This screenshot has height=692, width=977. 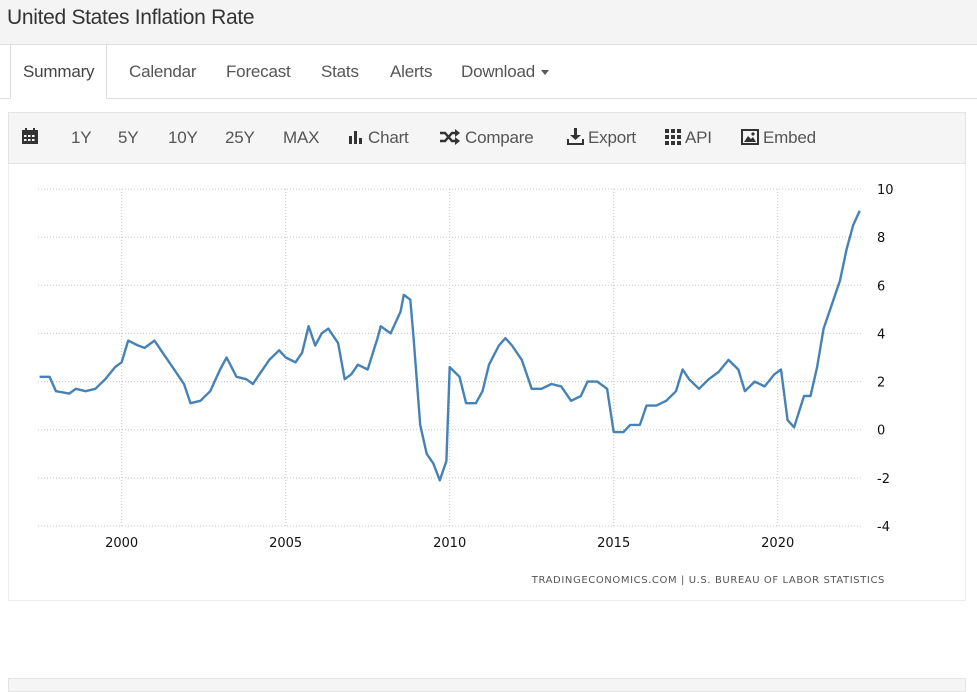 I want to click on tab-stats: Stats, so click(x=340, y=71).